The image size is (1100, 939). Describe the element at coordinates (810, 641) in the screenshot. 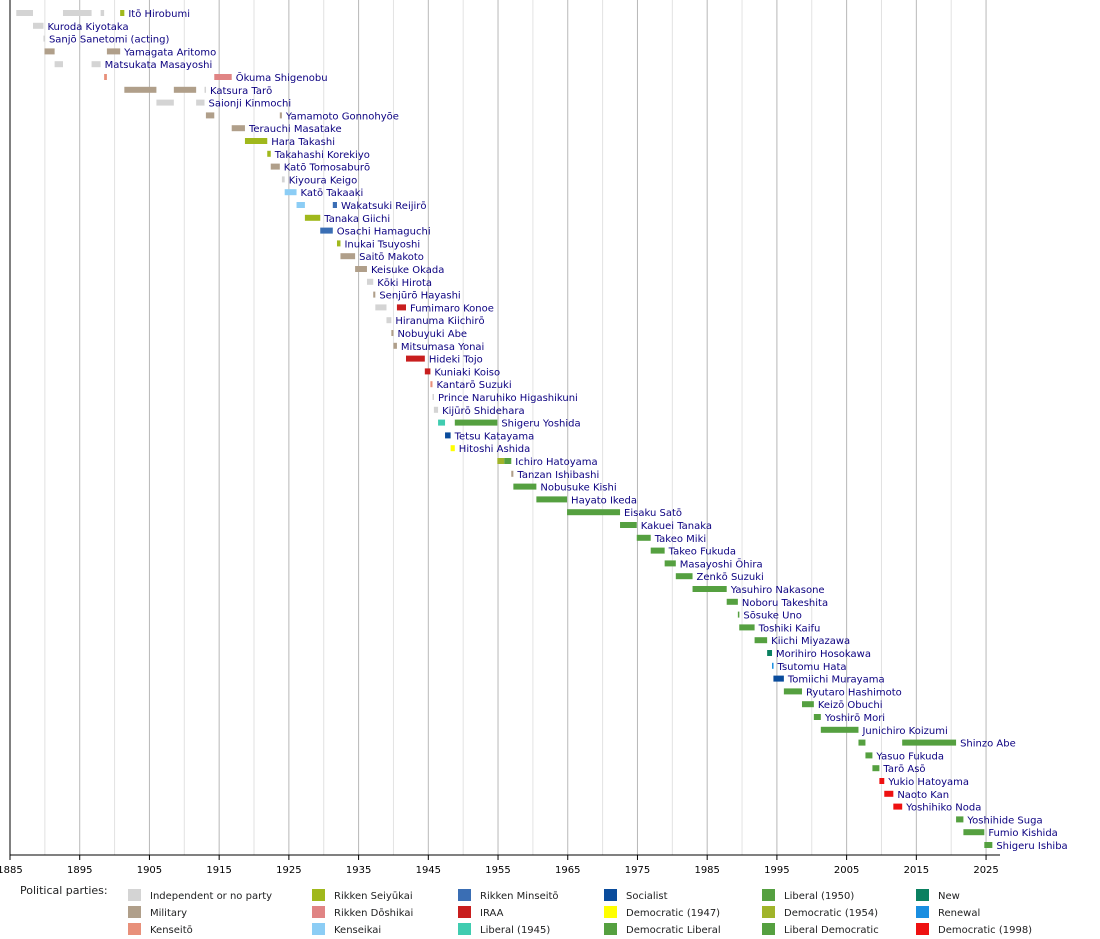

I see `pm-name: Kiichi Miyazawa` at that location.